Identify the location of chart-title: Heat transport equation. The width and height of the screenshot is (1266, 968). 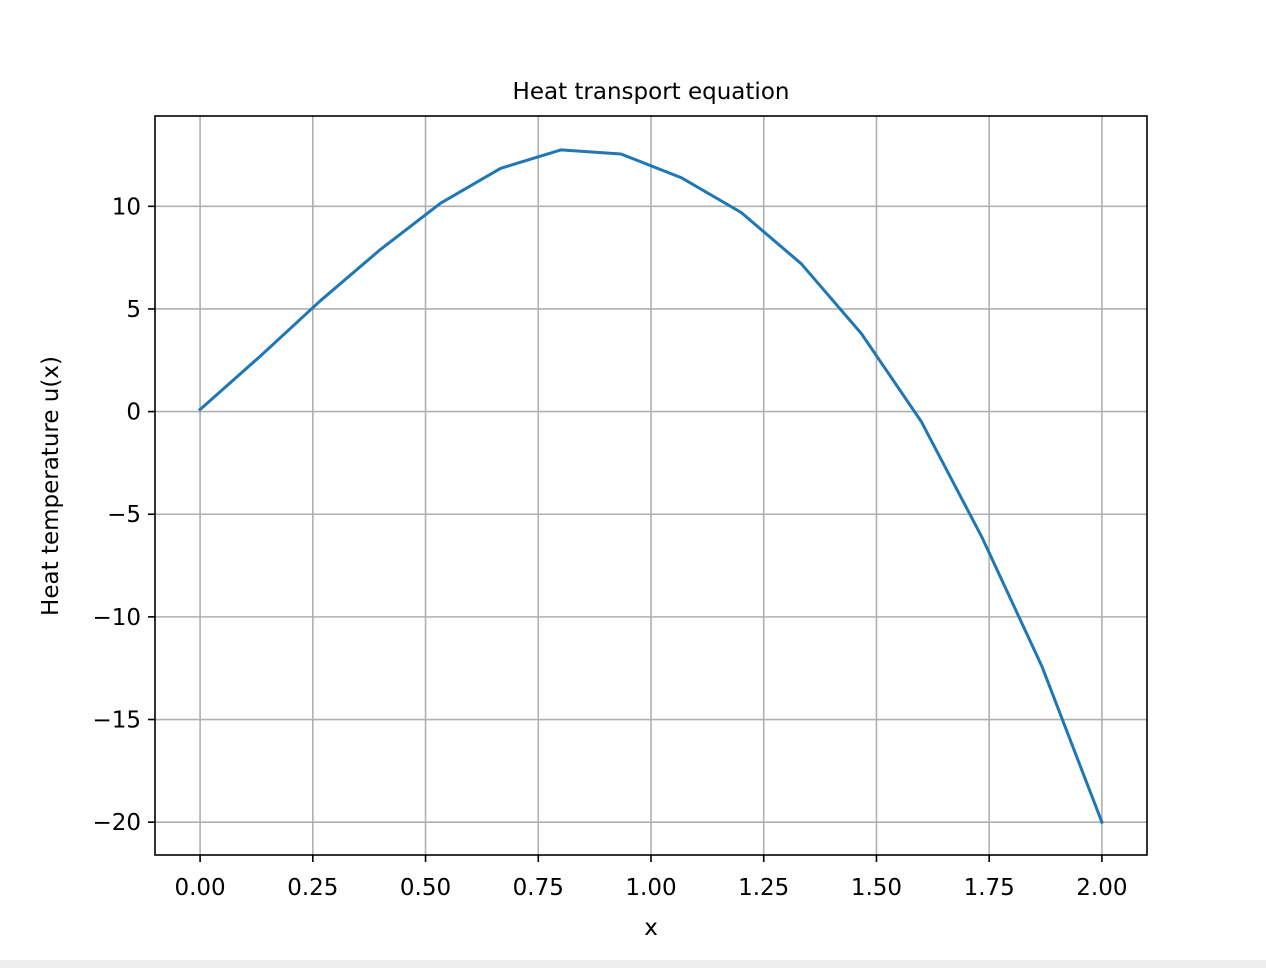
(651, 92).